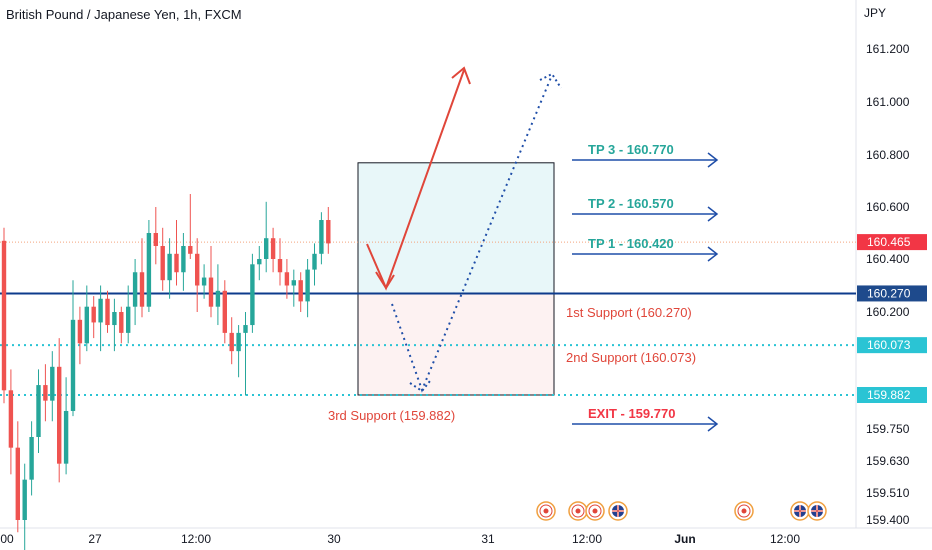 This screenshot has width=932, height=550. I want to click on price-tags: 160.465 160.270 160.073 159.882, so click(892, 318).